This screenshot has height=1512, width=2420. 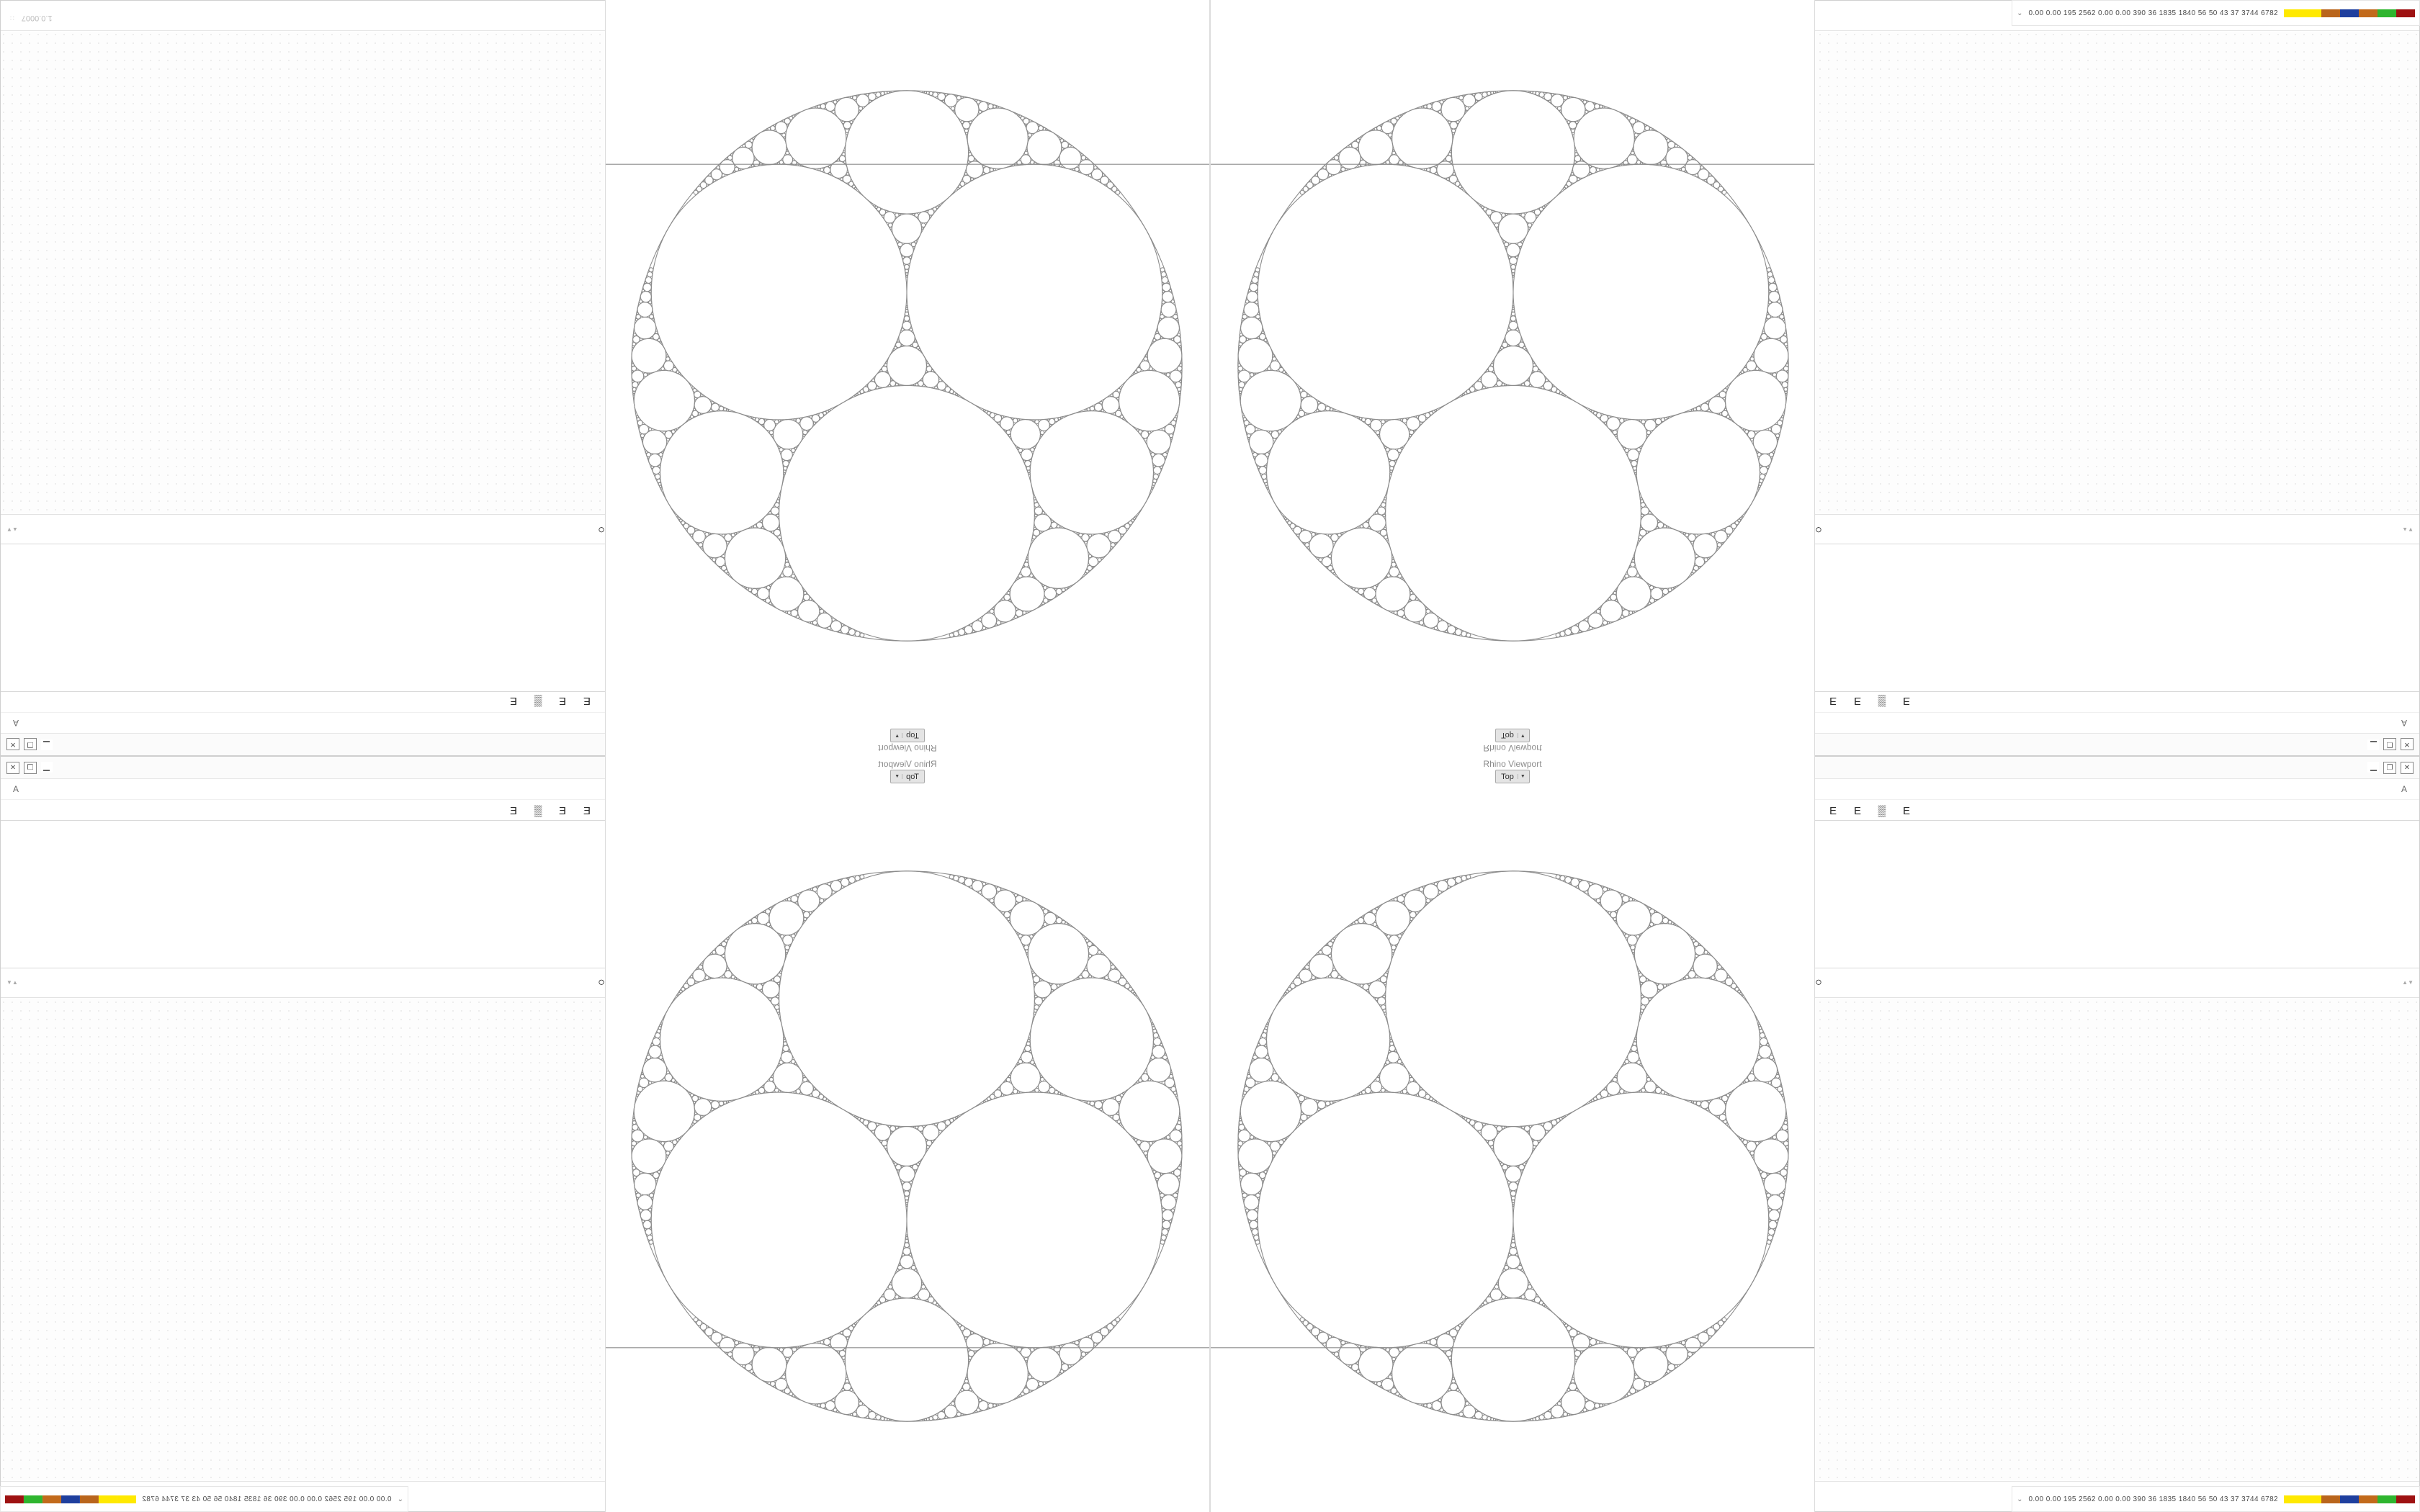 I want to click on rhino-viewport-top-right: Rhino Viewport Top ▼, so click(x=1512, y=378).